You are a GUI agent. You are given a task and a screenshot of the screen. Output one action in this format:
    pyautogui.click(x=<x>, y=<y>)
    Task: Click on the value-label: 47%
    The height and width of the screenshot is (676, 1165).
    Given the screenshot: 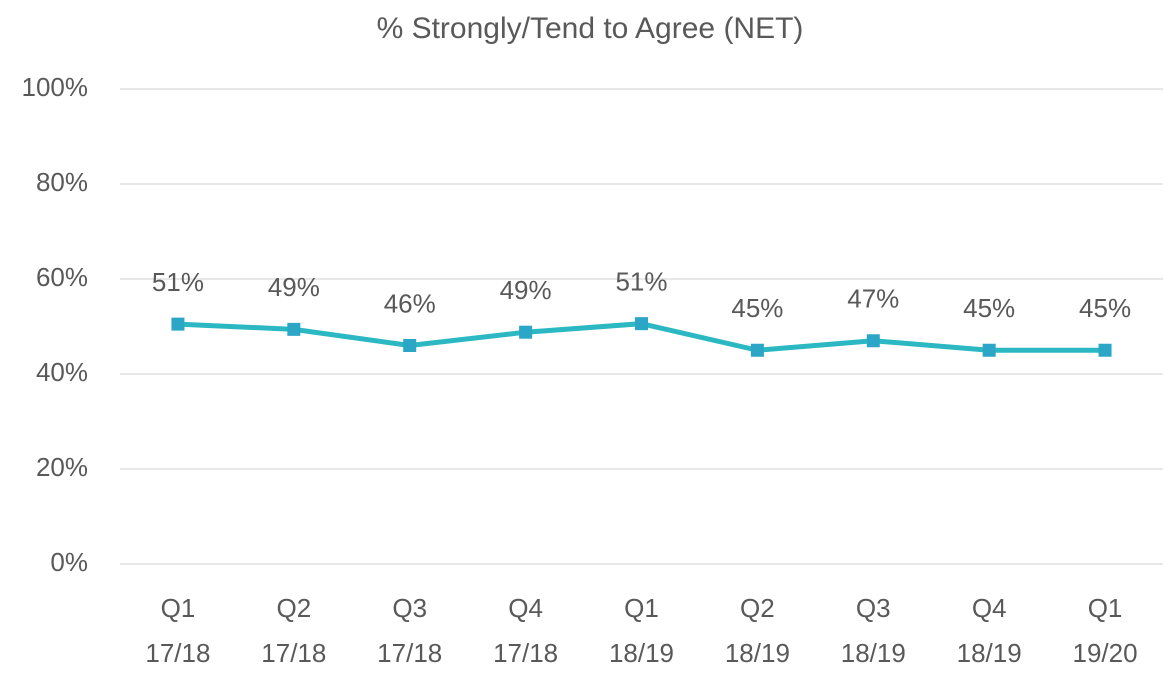 What is the action you would take?
    pyautogui.click(x=873, y=299)
    